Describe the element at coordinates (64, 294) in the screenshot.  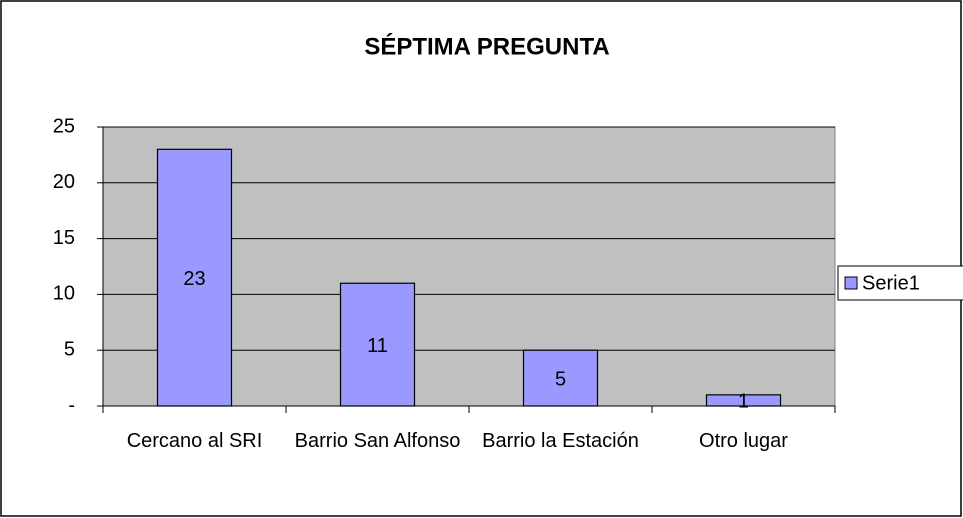
I see `y-tick-label: 10` at that location.